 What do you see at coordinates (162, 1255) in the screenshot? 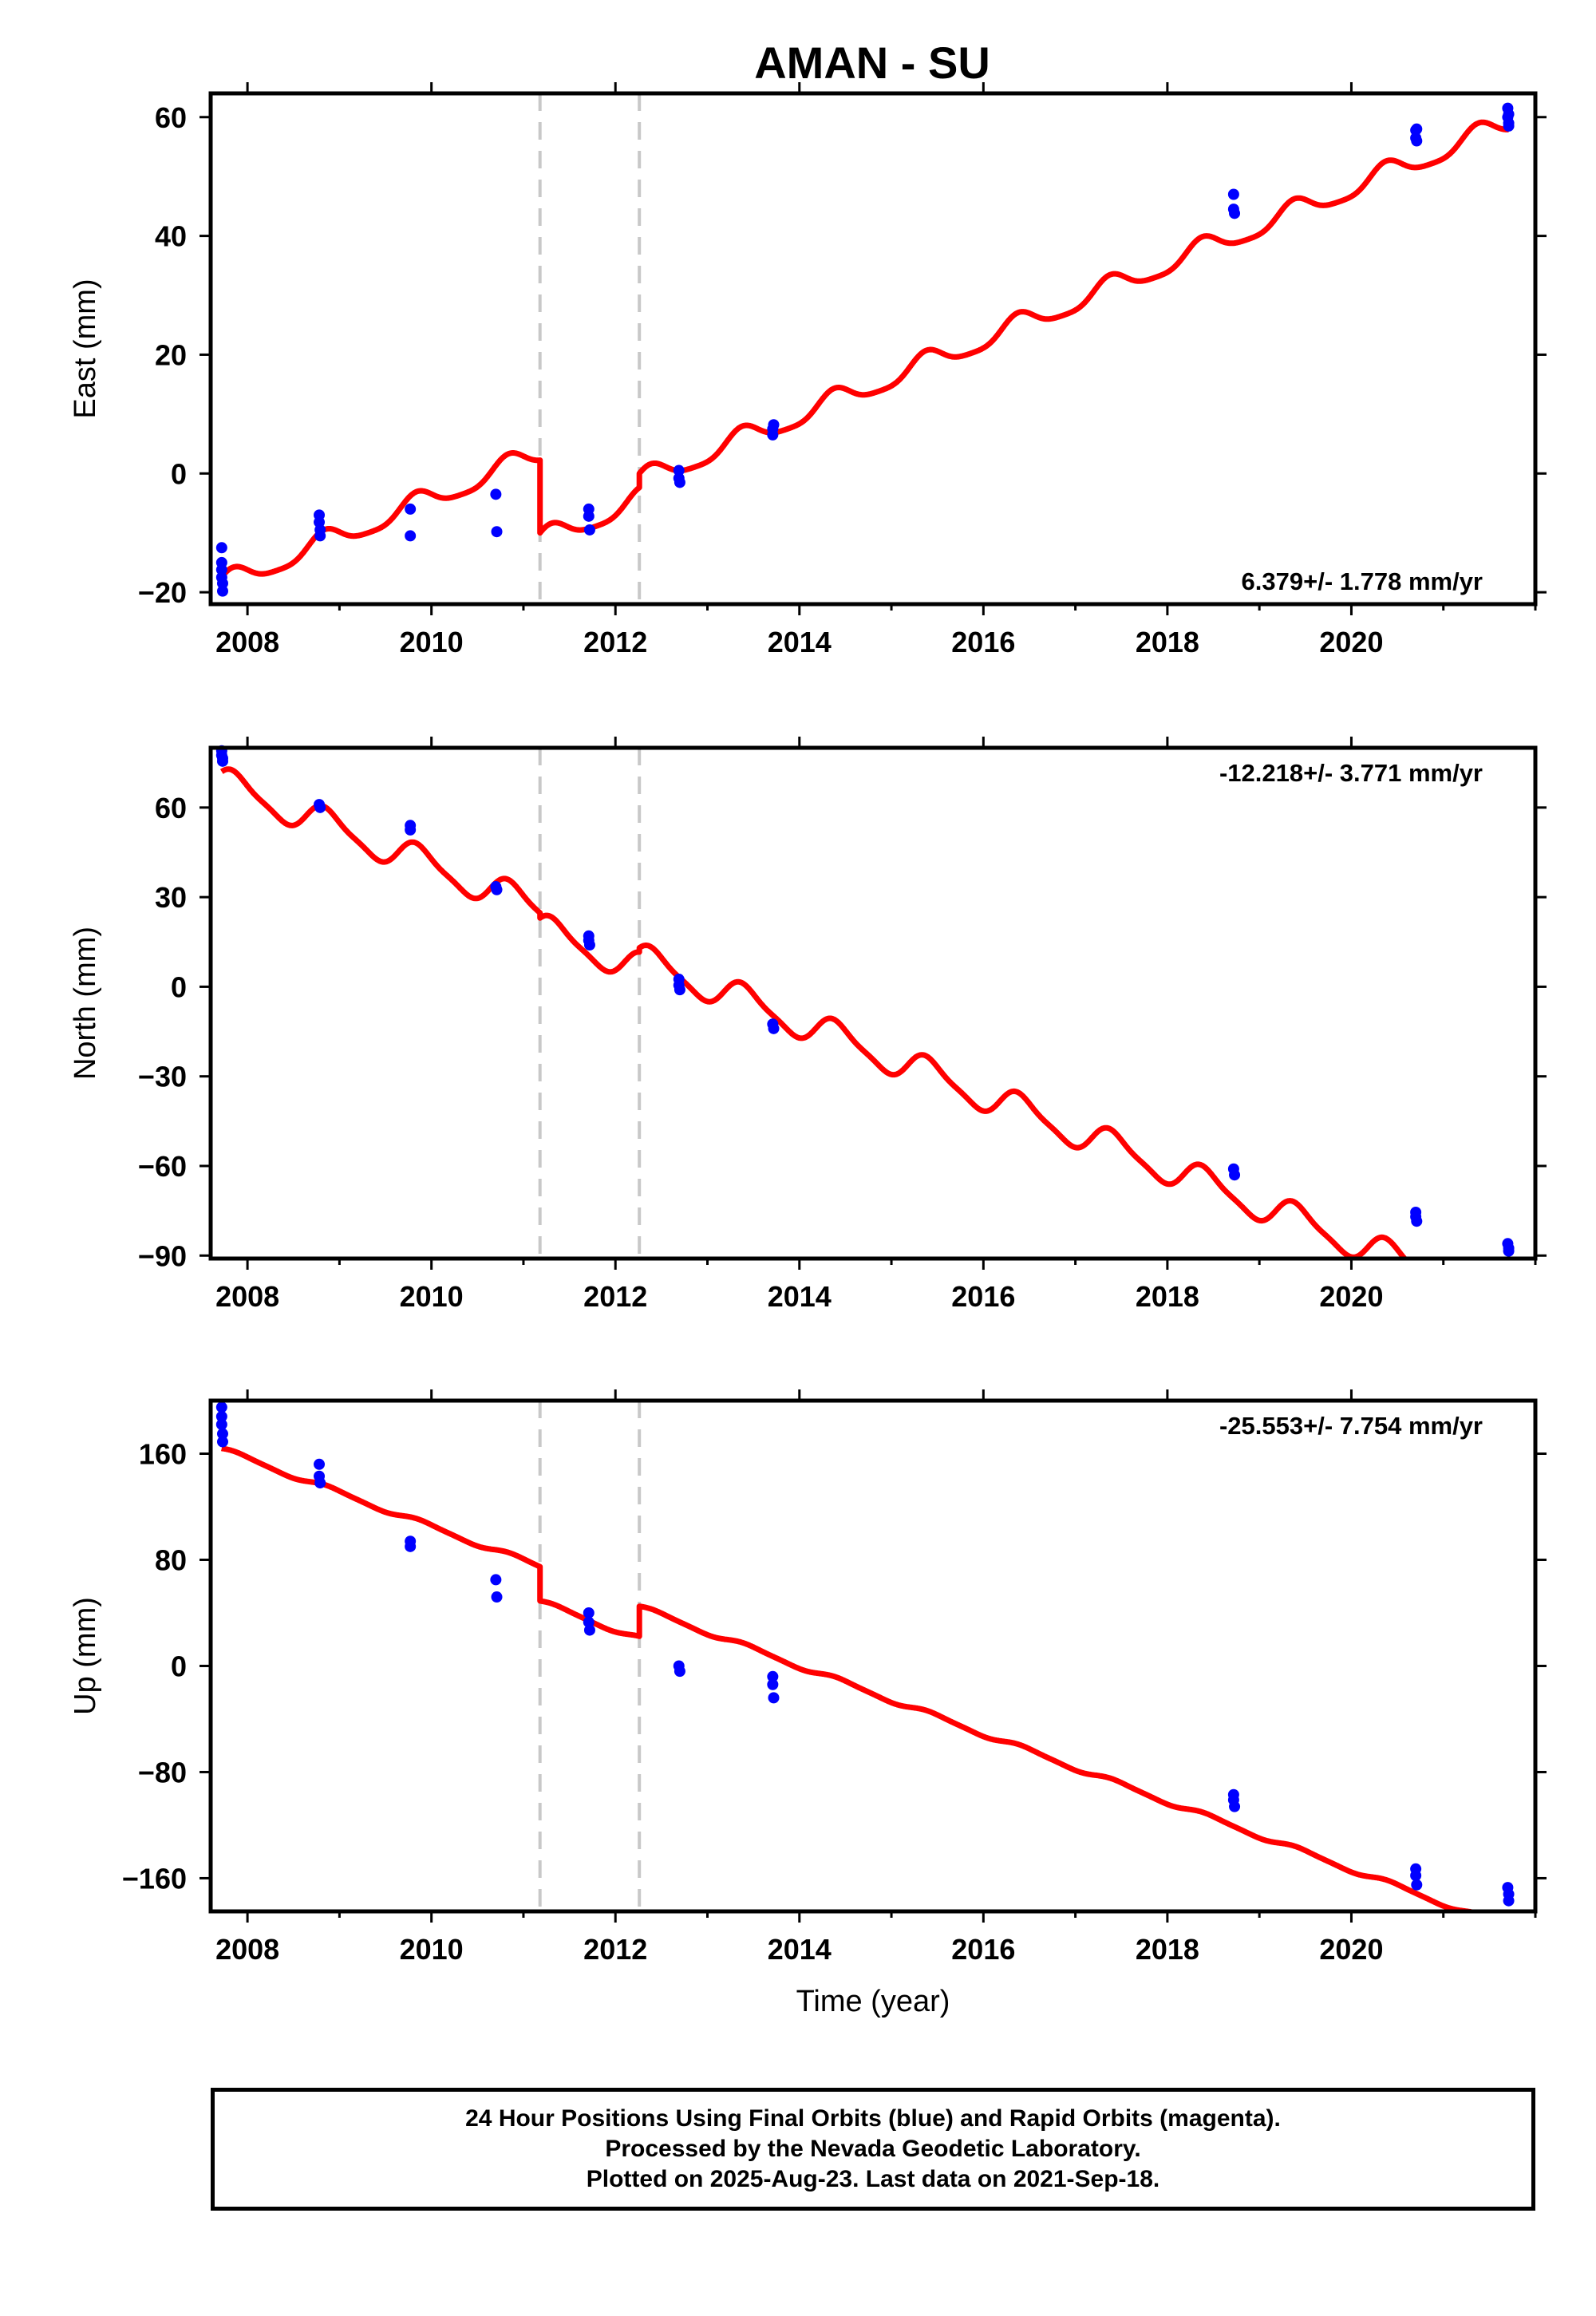
I see `y-tick-label: −90` at bounding box center [162, 1255].